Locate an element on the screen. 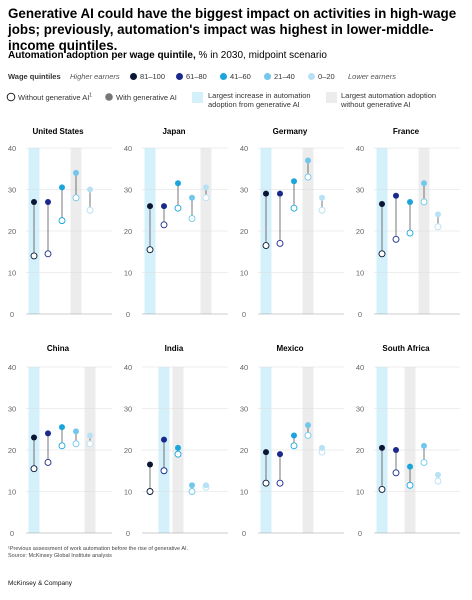 The image size is (472, 600). y-tick-label-0-30: 30 is located at coordinates (12, 190).